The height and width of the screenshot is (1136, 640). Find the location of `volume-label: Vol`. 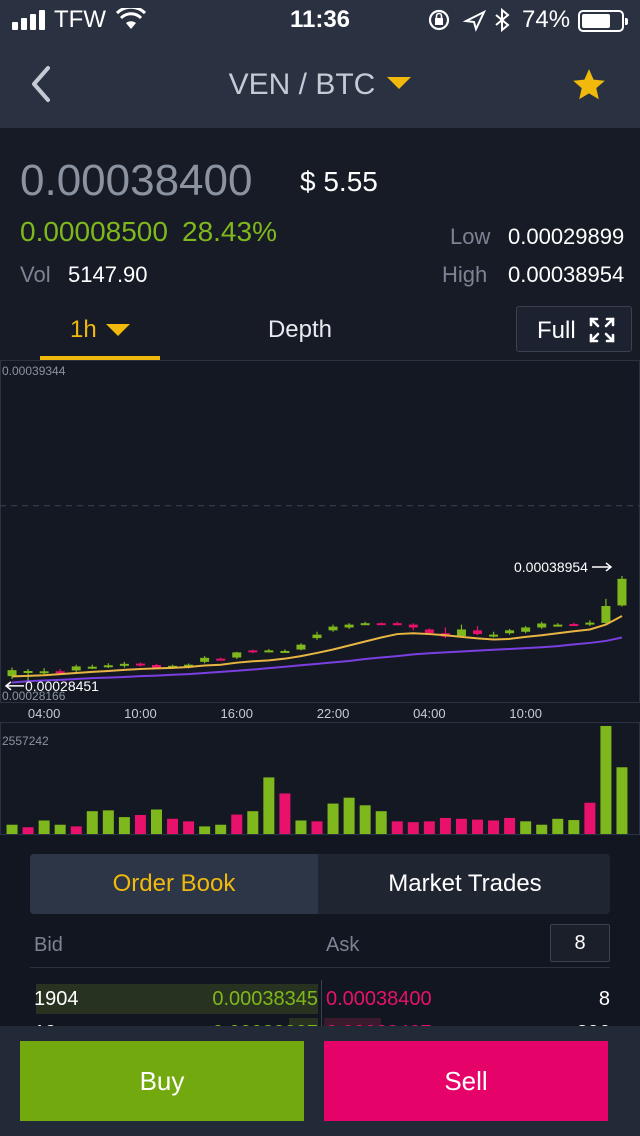

volume-label: Vol is located at coordinates (35, 274).